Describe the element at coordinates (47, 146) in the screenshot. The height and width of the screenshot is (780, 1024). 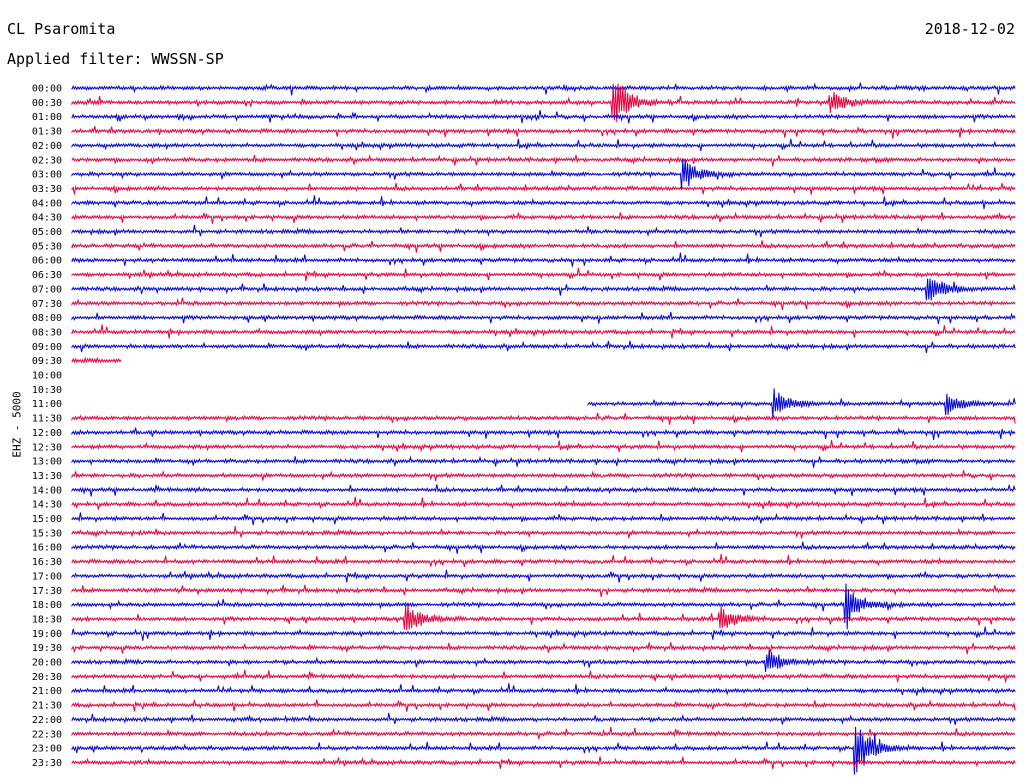
I see `row-time-label: 02:00` at that location.